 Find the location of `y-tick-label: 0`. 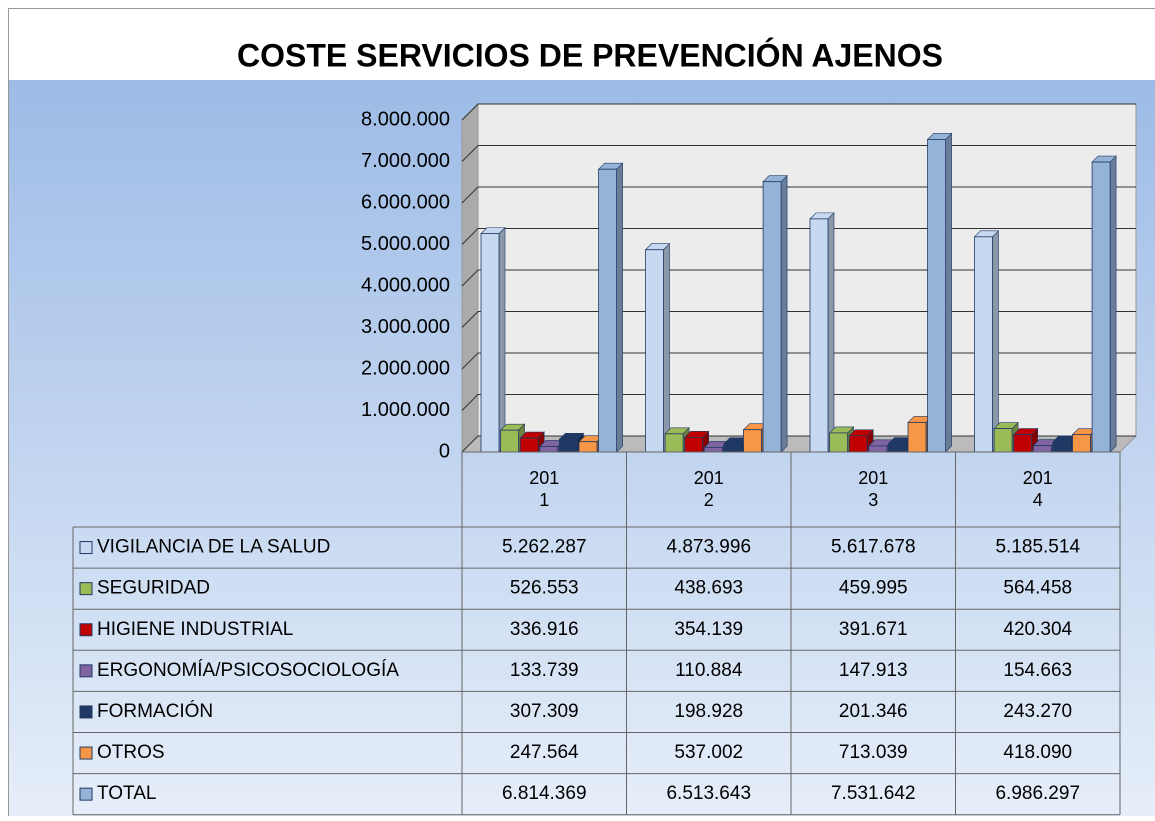

y-tick-label: 0 is located at coordinates (444, 451).